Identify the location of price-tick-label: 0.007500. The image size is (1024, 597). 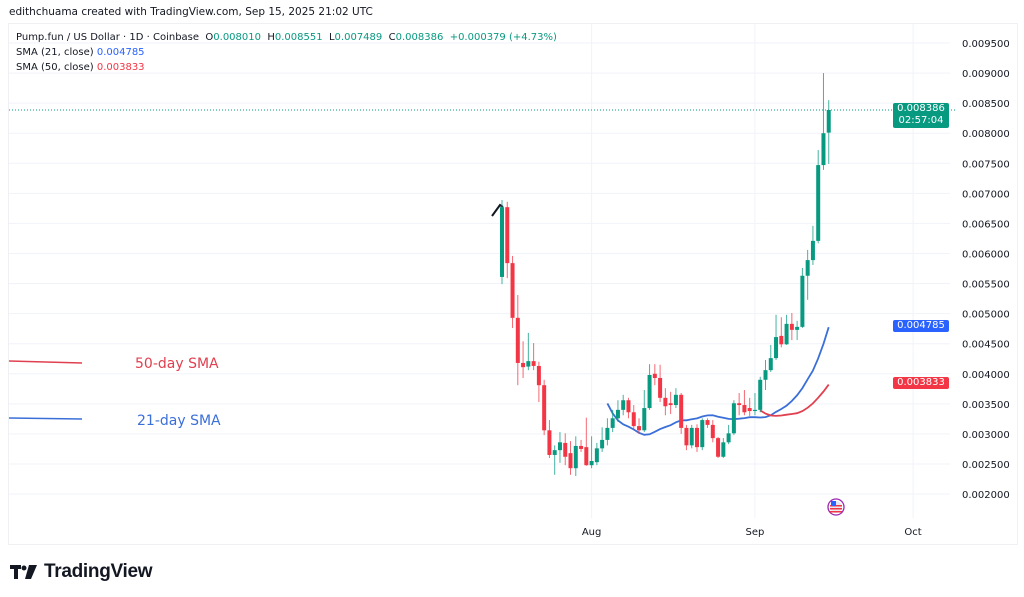
(986, 164).